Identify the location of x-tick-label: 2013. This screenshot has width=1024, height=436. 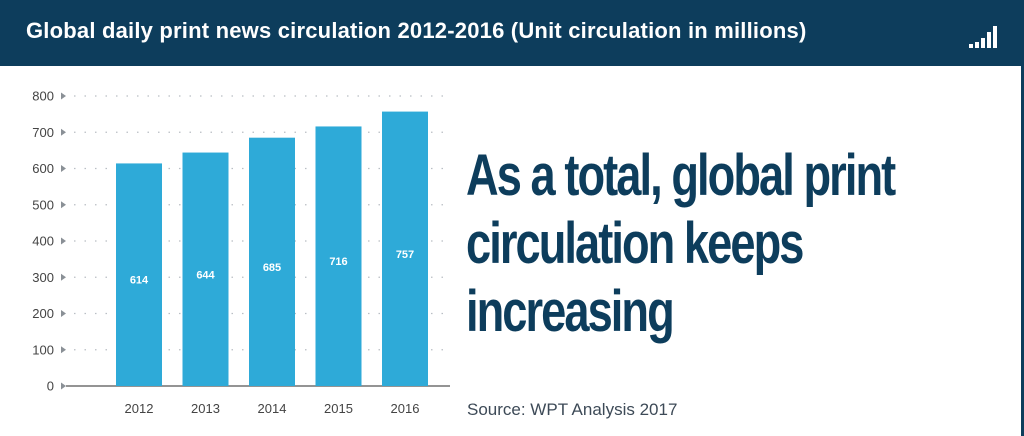
(205, 408).